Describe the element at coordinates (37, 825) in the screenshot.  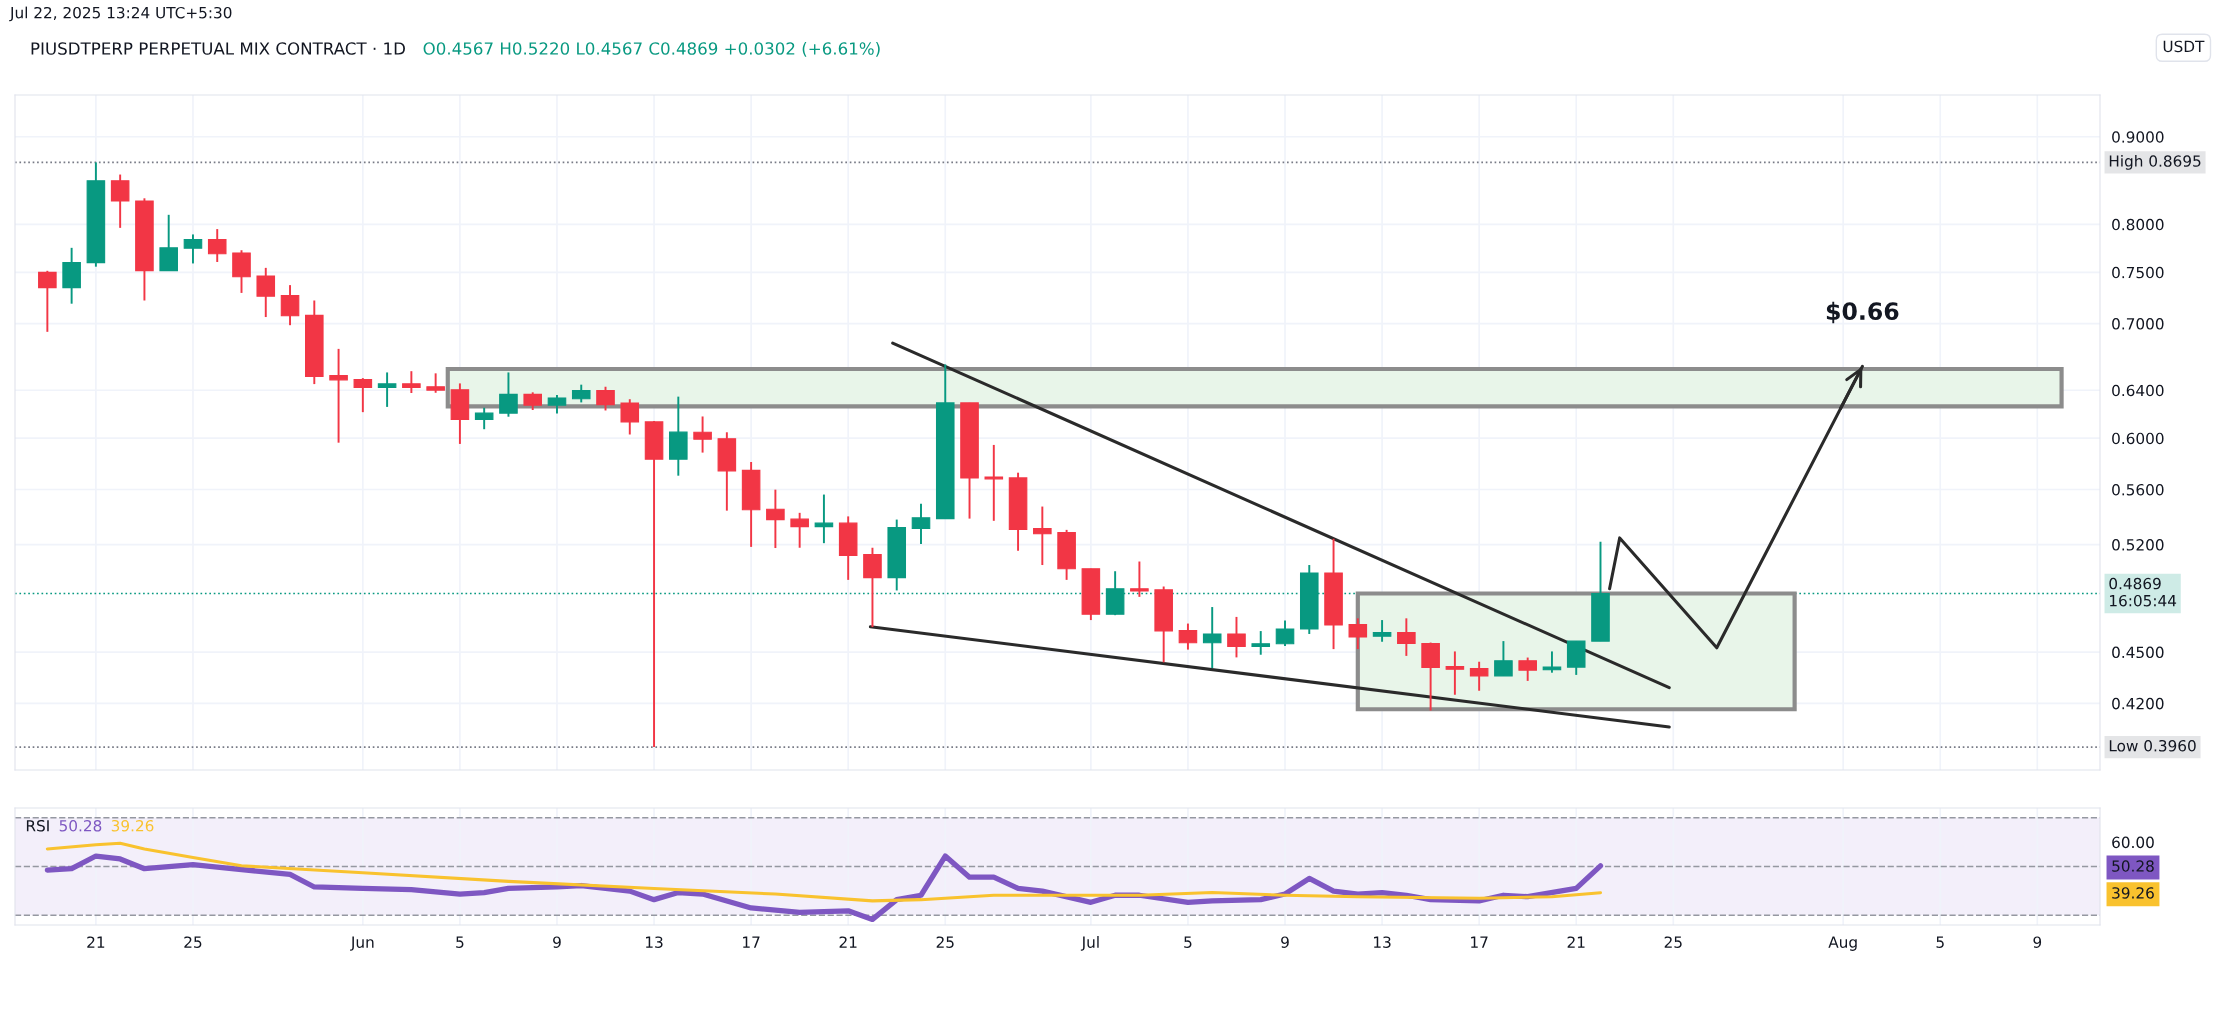
I see `text: RSI` at that location.